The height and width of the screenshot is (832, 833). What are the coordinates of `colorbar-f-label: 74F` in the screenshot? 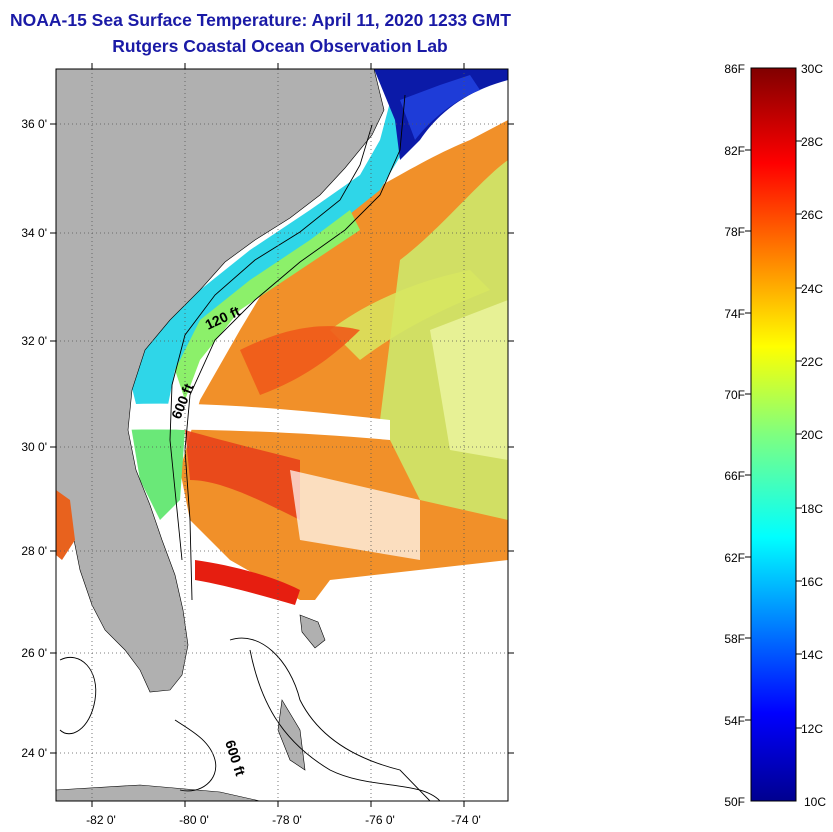 It's located at (734, 314).